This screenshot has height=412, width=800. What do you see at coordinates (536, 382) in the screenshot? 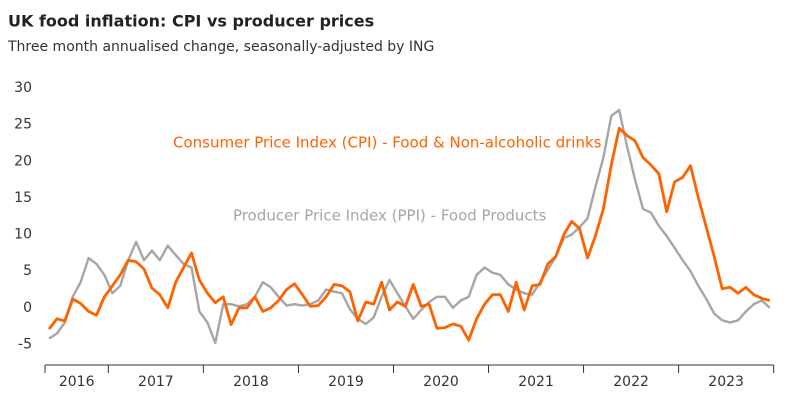
I see `x-tick-label: 2021` at bounding box center [536, 382].